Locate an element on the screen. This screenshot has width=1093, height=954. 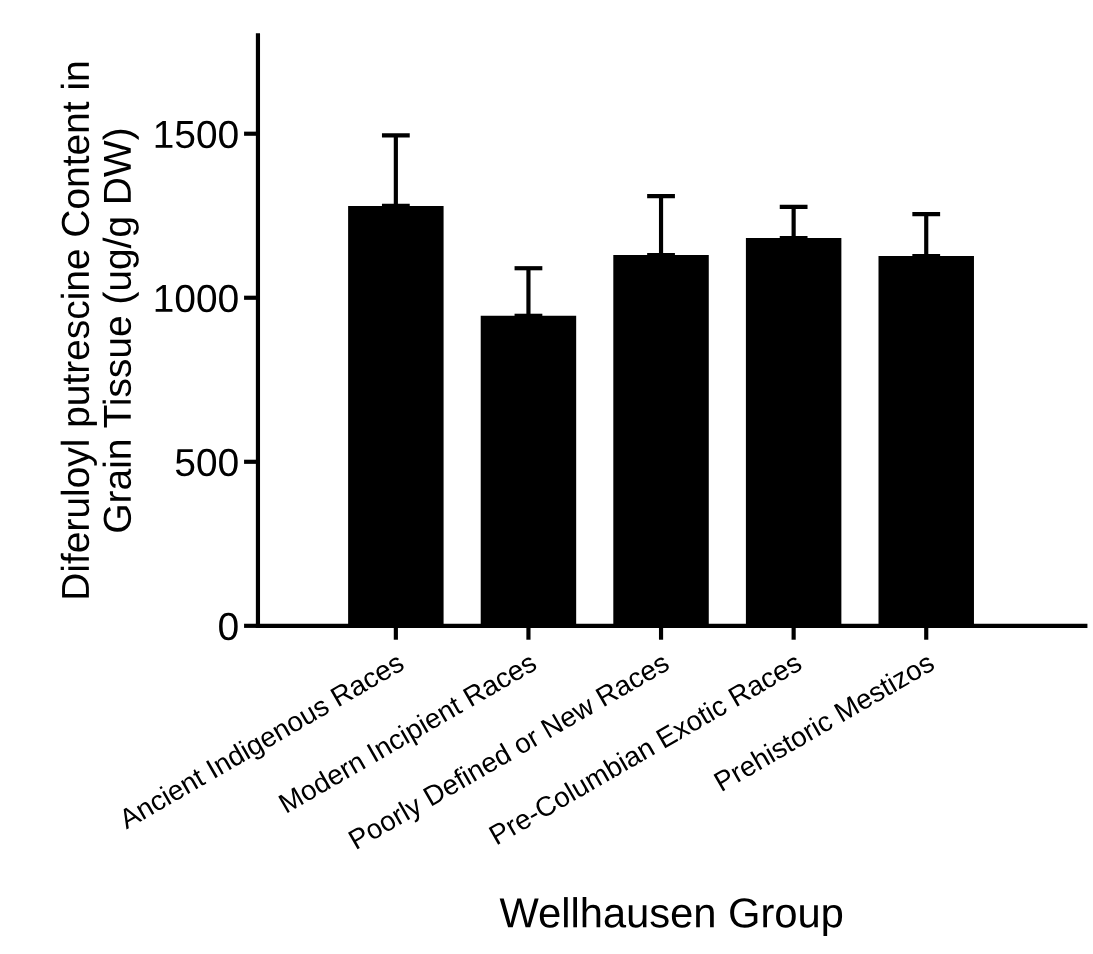
y-tick-label: 1500 is located at coordinates (196, 134).